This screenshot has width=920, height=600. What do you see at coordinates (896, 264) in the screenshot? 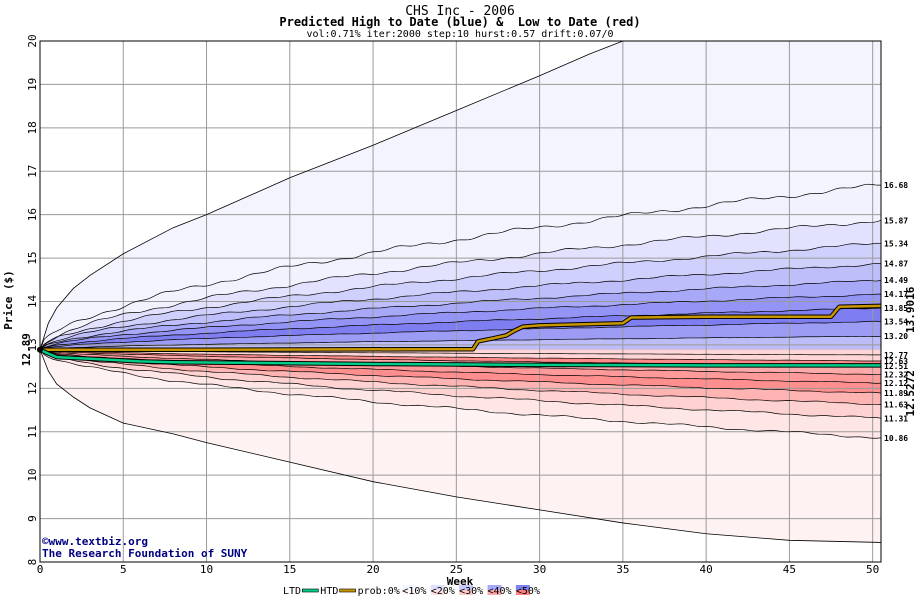
I see `end-label-14.87: 14.87` at bounding box center [896, 264].